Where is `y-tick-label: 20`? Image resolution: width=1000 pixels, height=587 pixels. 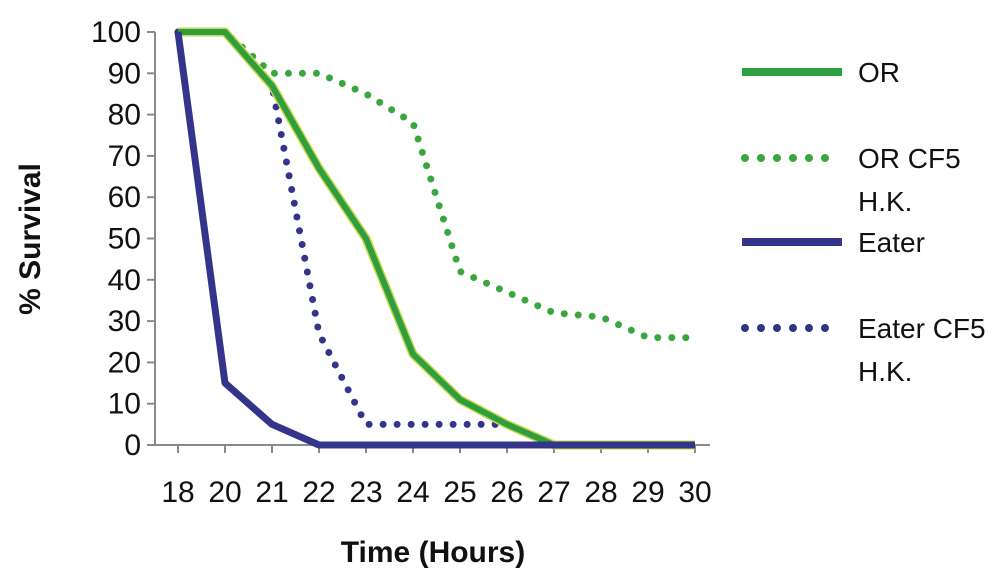 y-tick-label: 20 is located at coordinates (124, 362).